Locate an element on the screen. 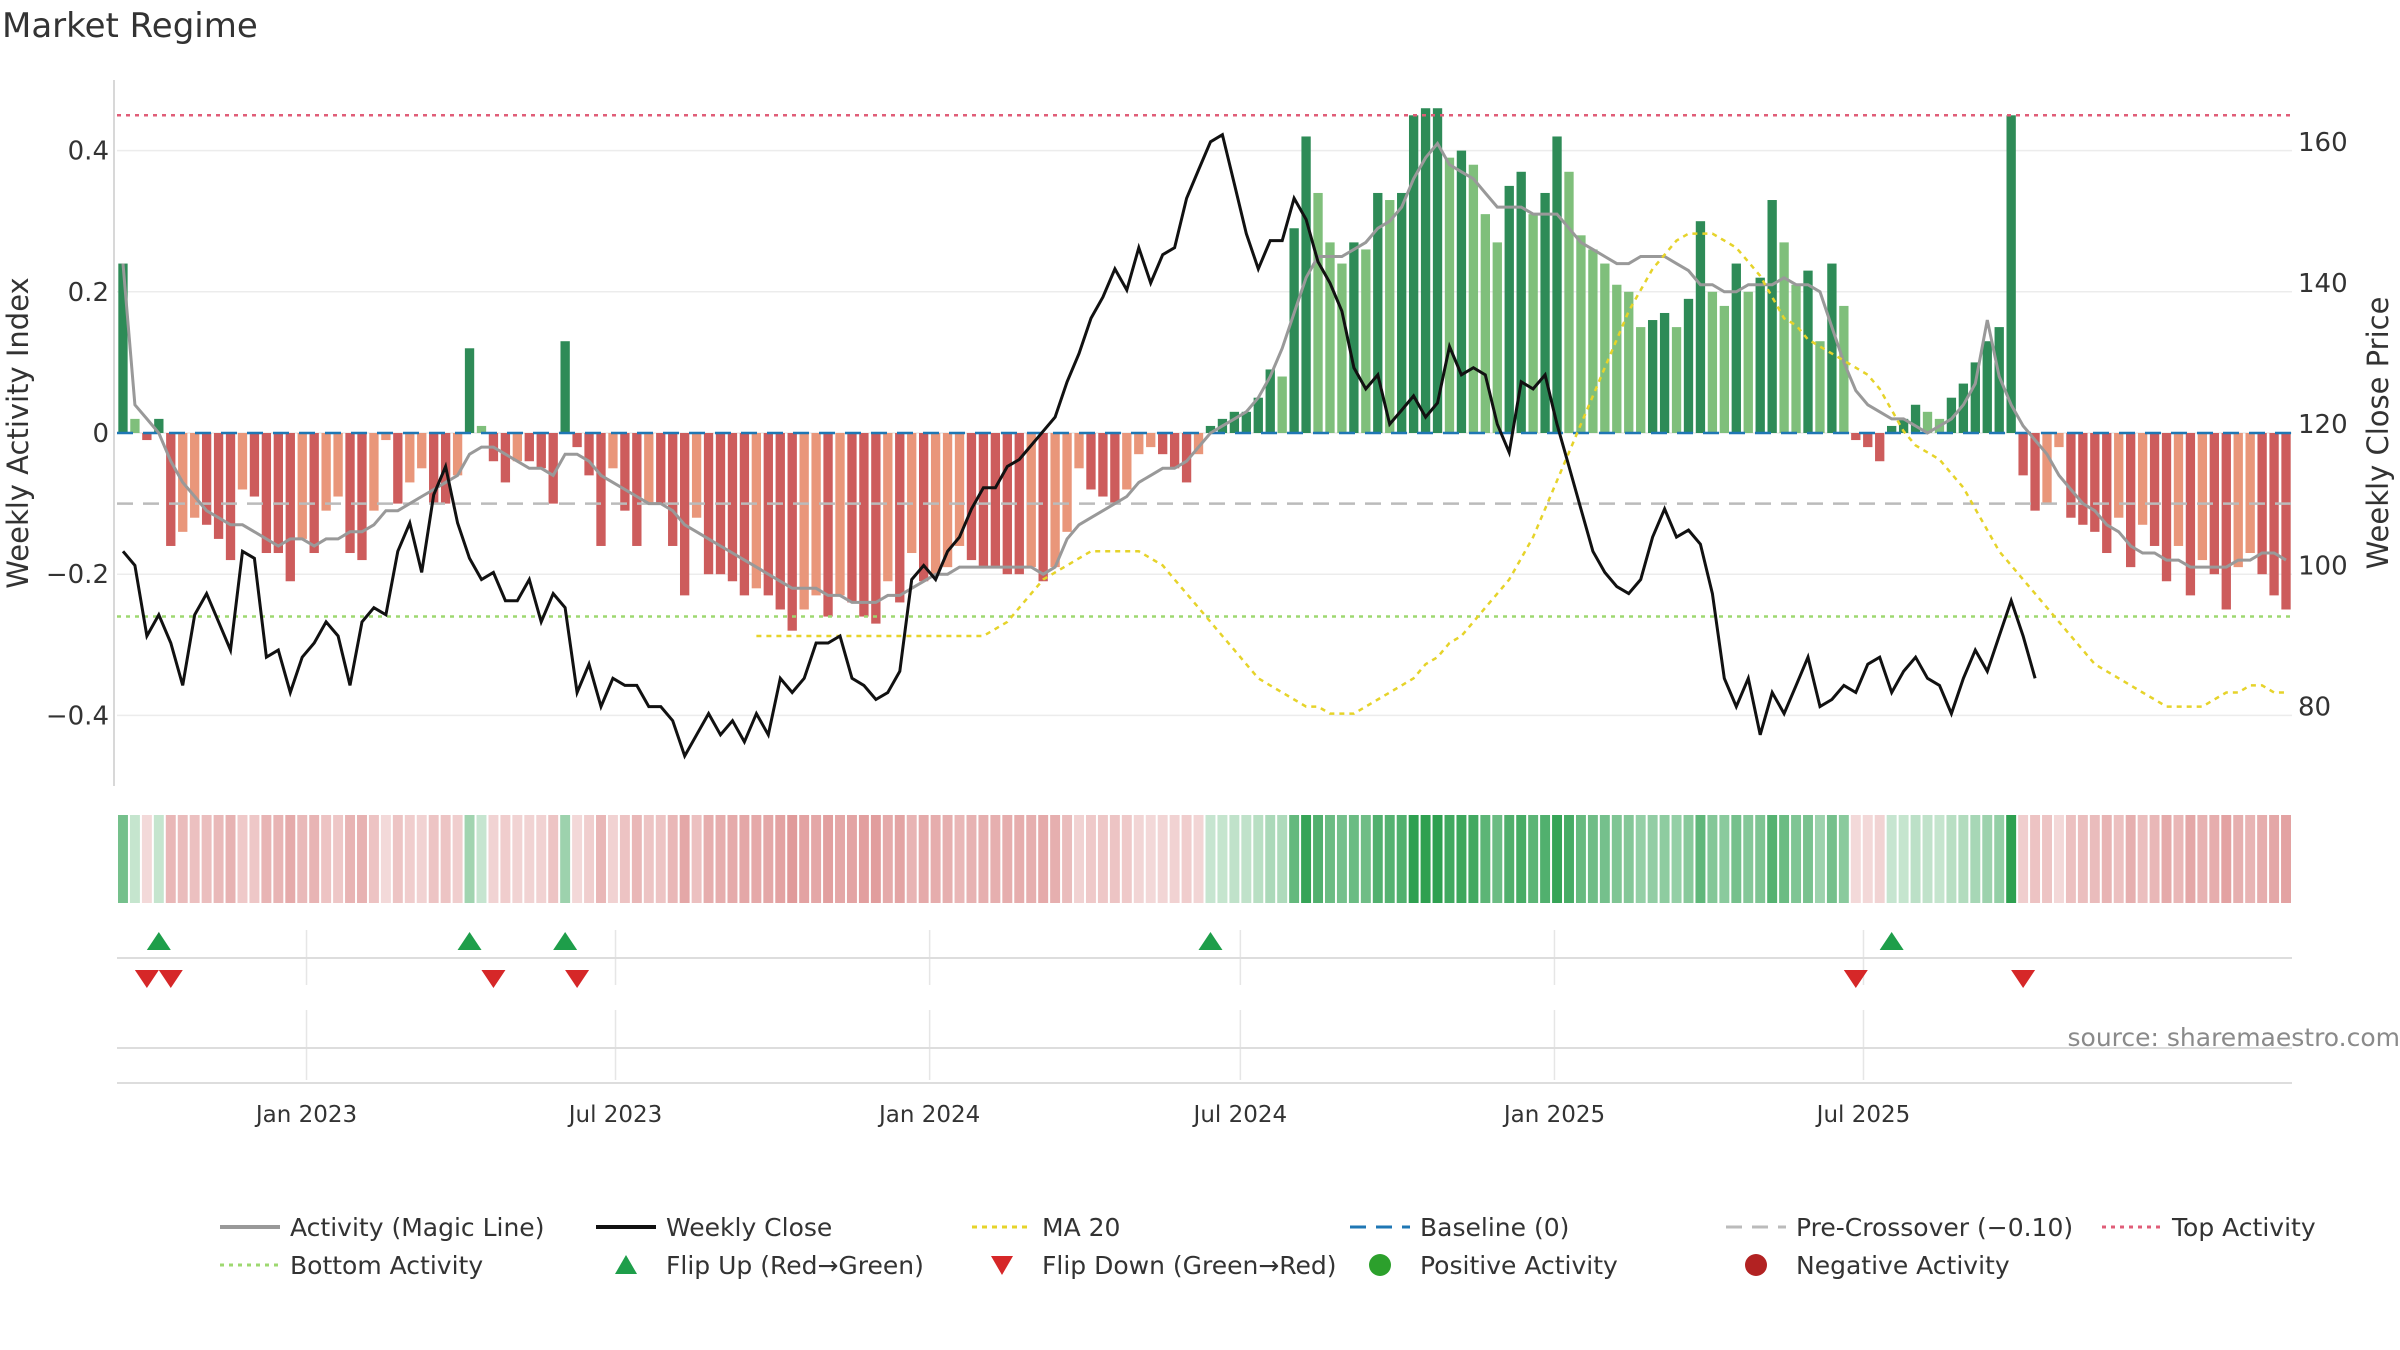  legend-swatch-up is located at coordinates (626, 1265).